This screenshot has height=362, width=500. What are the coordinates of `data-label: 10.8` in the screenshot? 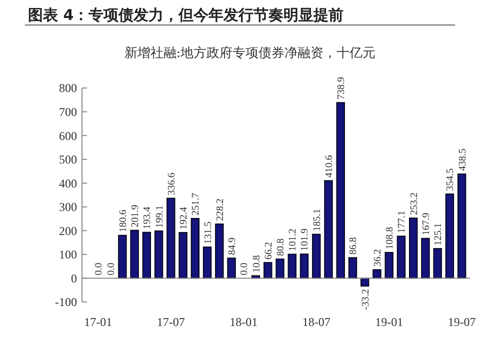 It's located at (256, 264).